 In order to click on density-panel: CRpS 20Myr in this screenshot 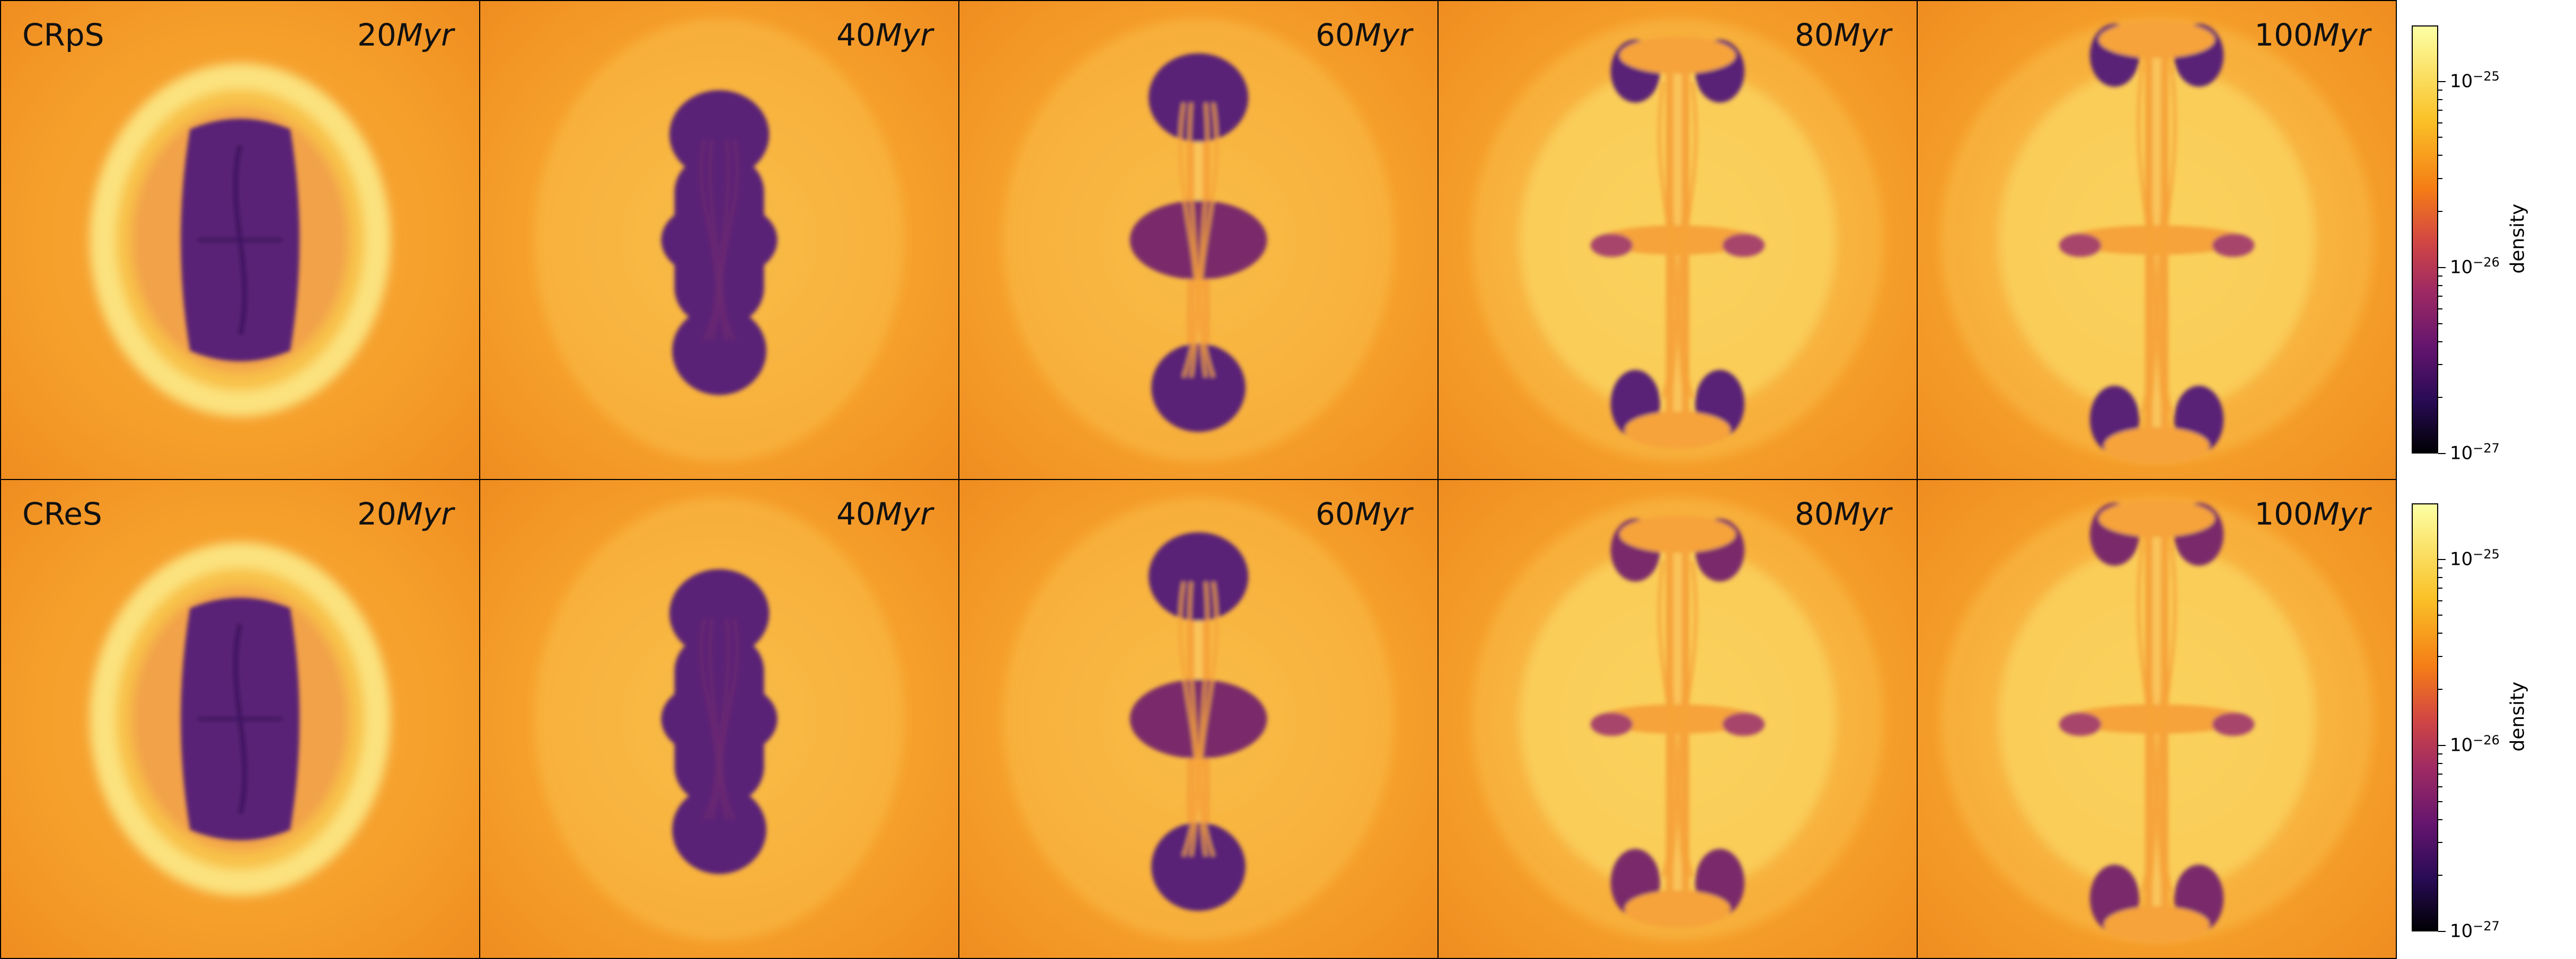, I will do `click(240, 240)`.